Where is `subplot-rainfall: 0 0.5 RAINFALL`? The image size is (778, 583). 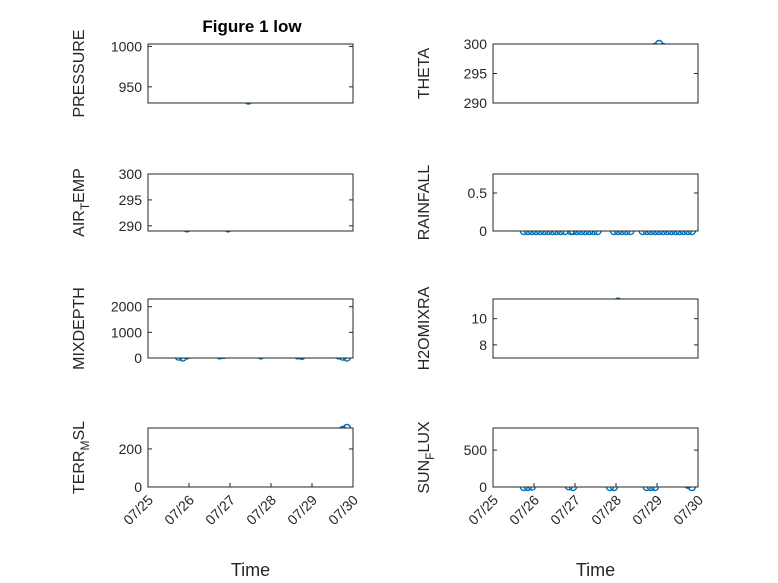 subplot-rainfall: 0 0.5 RAINFALL is located at coordinates (557, 203).